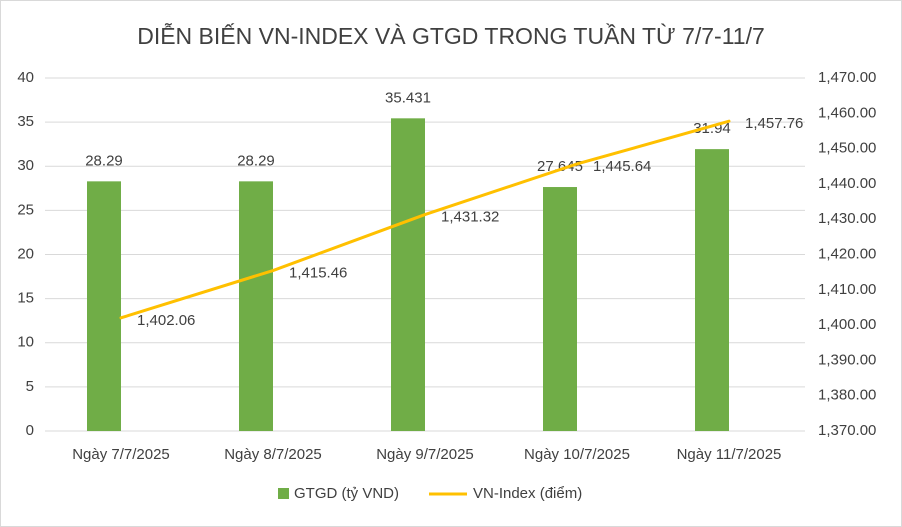 This screenshot has height=527, width=902. What do you see at coordinates (25, 121) in the screenshot?
I see `y-tick-label: 35` at bounding box center [25, 121].